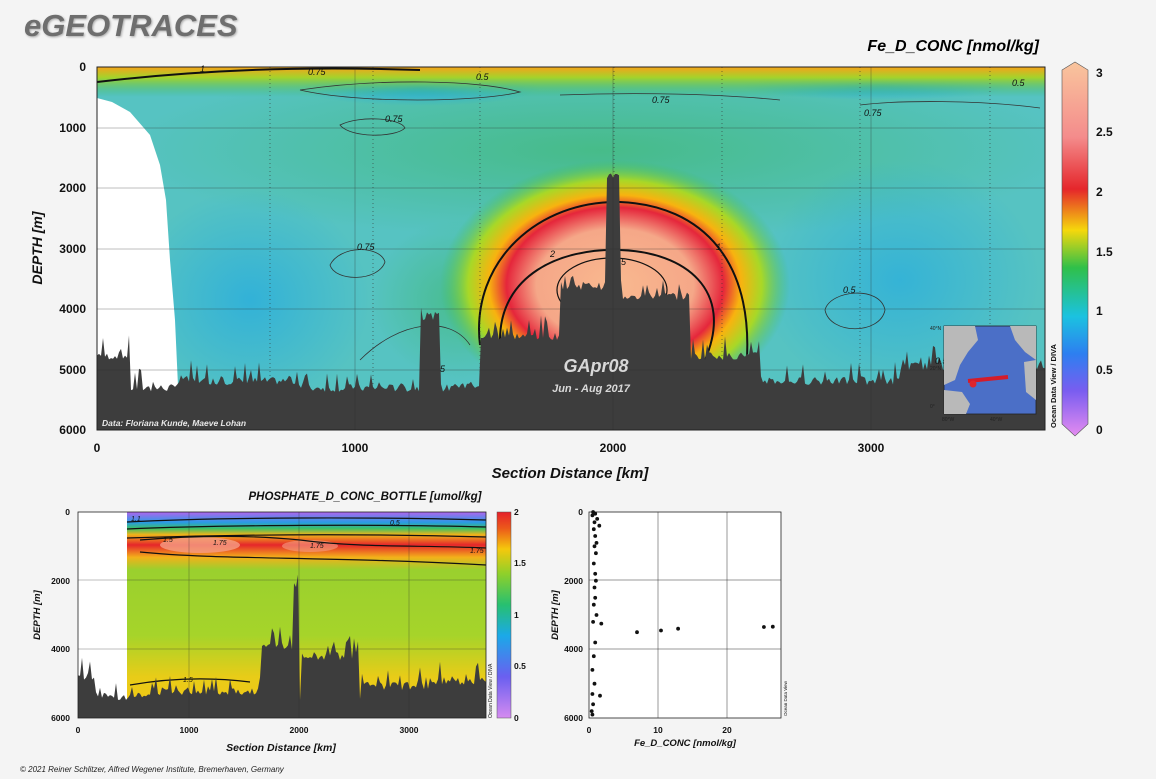  Describe the element at coordinates (131, 25) in the screenshot. I see `brand-logo: eGEOTRACES` at that location.